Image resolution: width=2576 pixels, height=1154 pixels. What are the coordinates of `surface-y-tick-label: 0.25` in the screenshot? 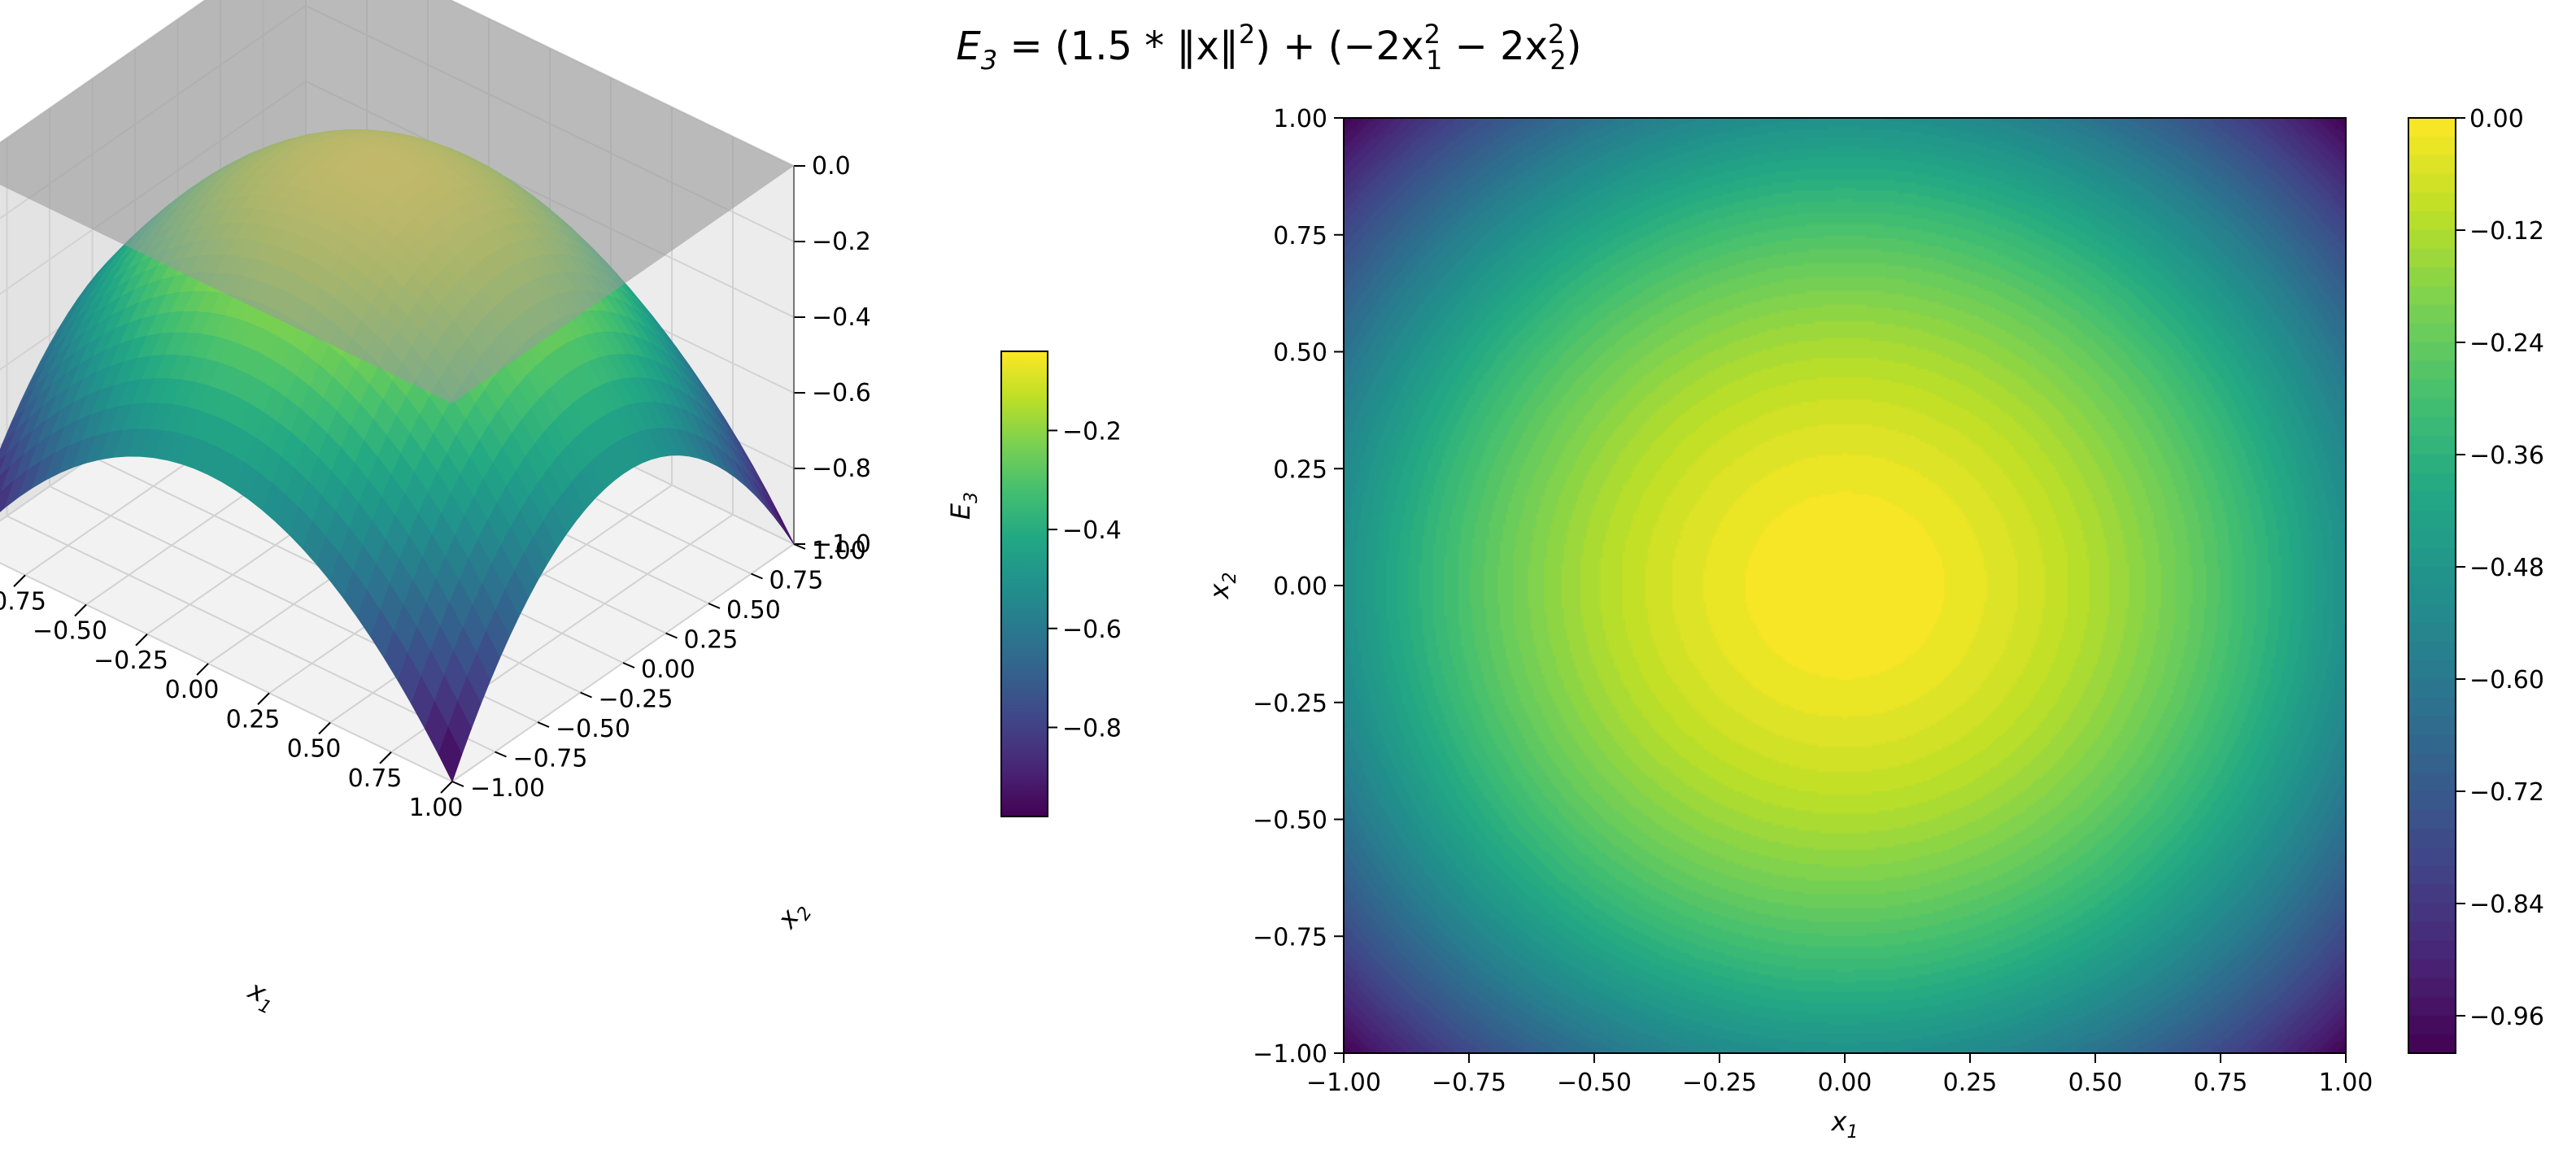 It's located at (711, 641).